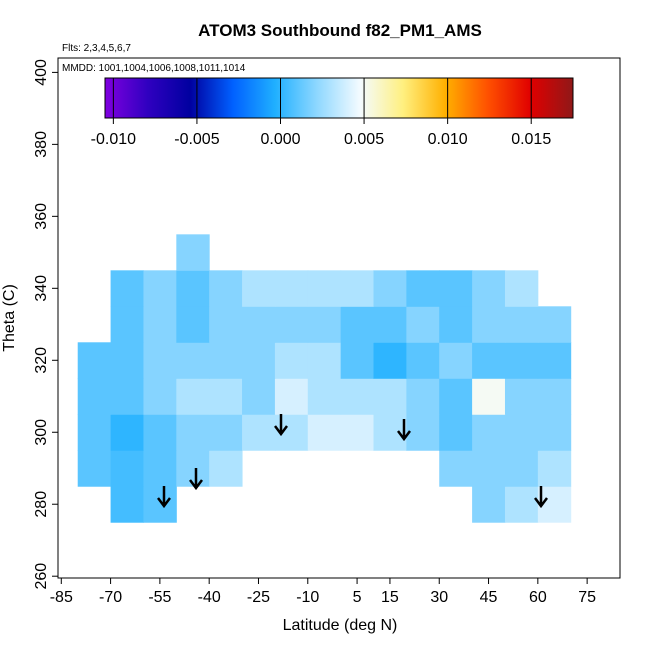 The height and width of the screenshot is (655, 650). I want to click on subtitle: Flts: 2,3,4,5,6,7, so click(96, 48).